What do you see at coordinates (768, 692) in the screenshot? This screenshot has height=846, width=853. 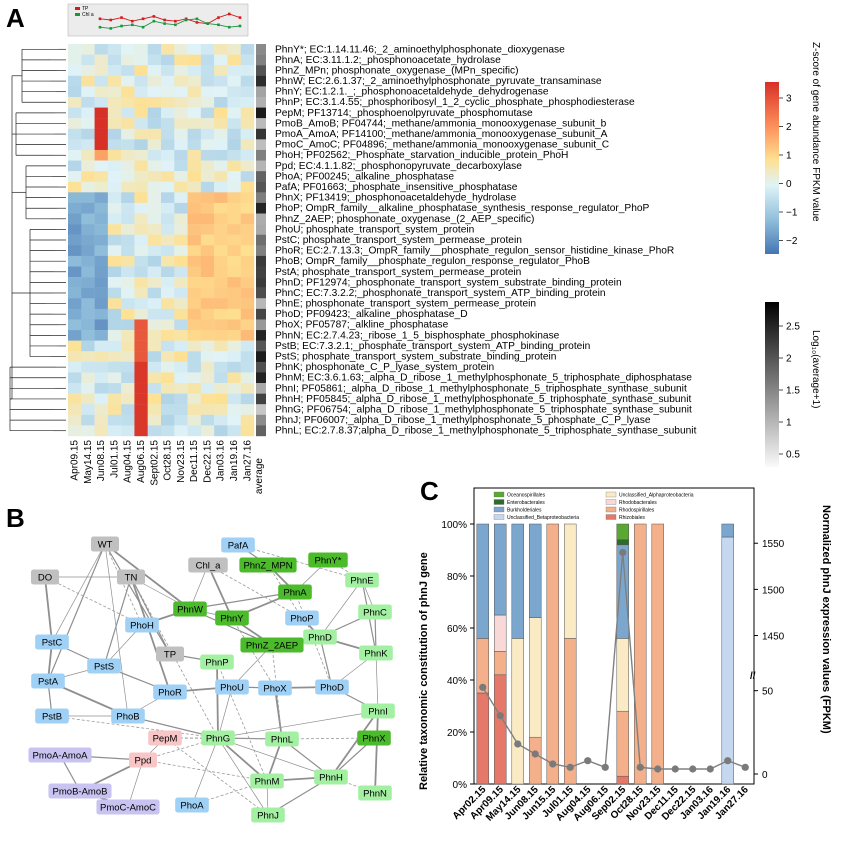 I see `right-tick-label: 50` at bounding box center [768, 692].